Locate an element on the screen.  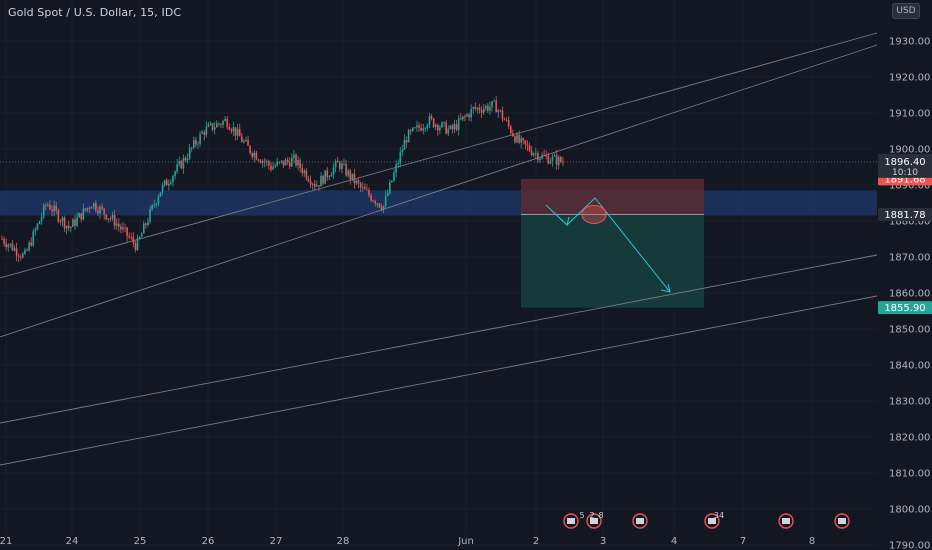
current-price-box is located at coordinates (905, 165).